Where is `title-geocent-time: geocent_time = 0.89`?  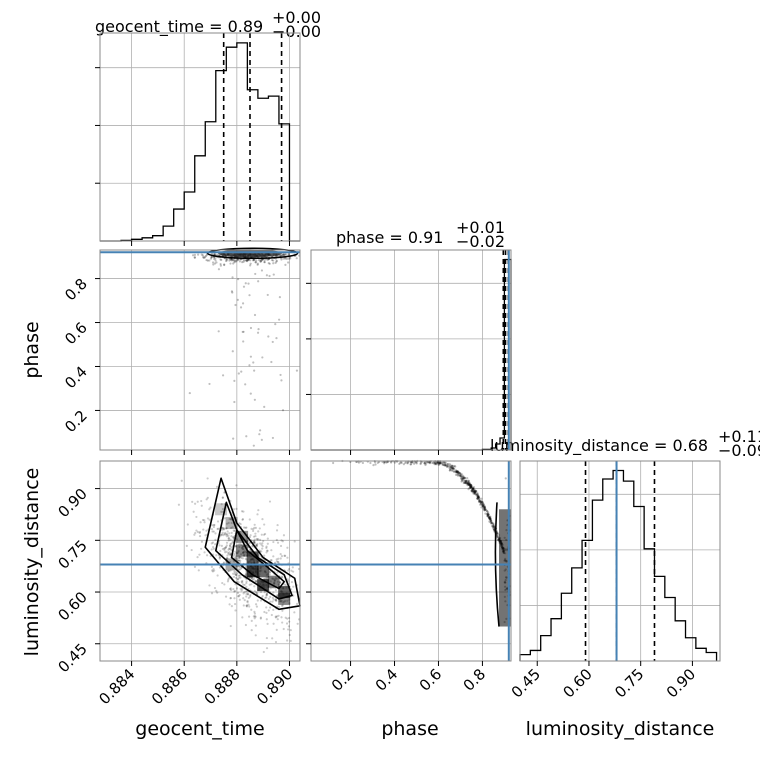 title-geocent-time: geocent_time = 0.89 is located at coordinates (179, 27).